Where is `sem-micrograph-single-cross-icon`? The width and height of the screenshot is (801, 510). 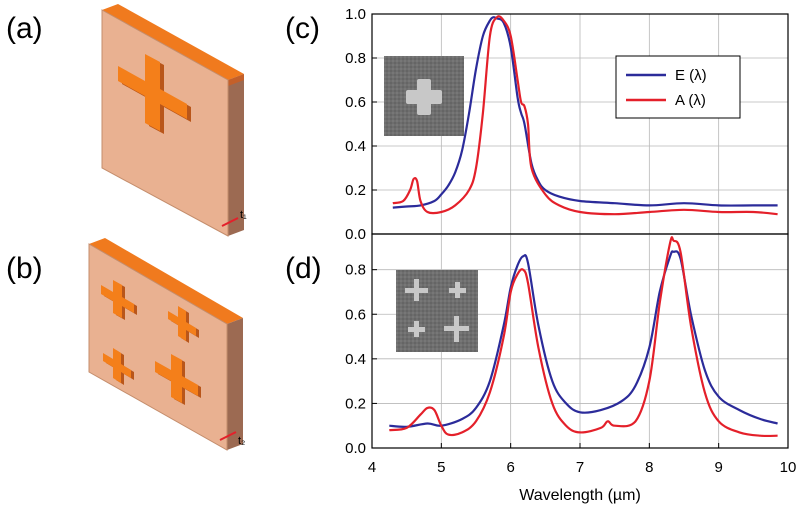
sem-micrograph-single-cross-icon is located at coordinates (424, 96).